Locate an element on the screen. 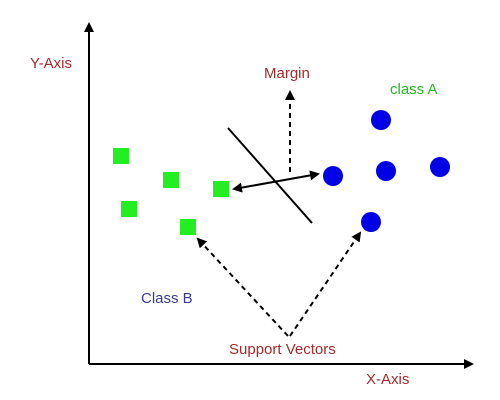  margin-arrow is located at coordinates (276, 181).